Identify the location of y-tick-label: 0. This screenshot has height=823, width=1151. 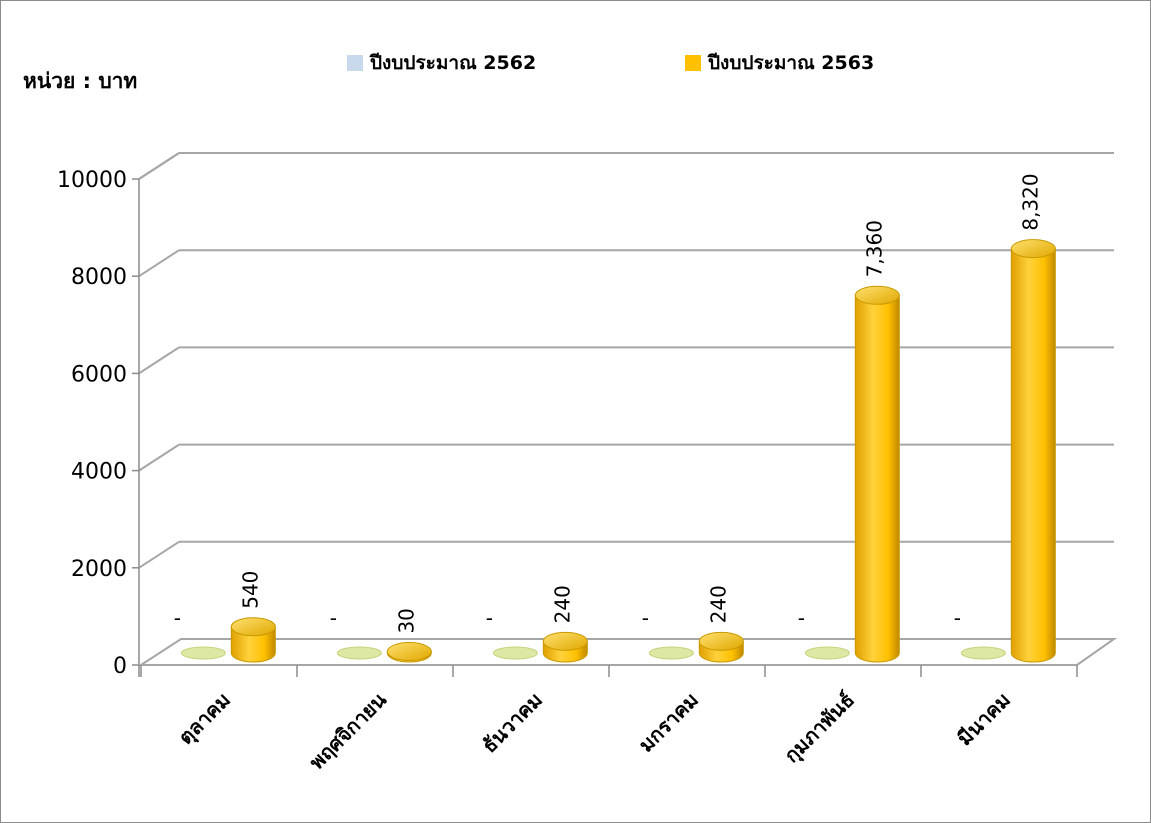
(120, 666).